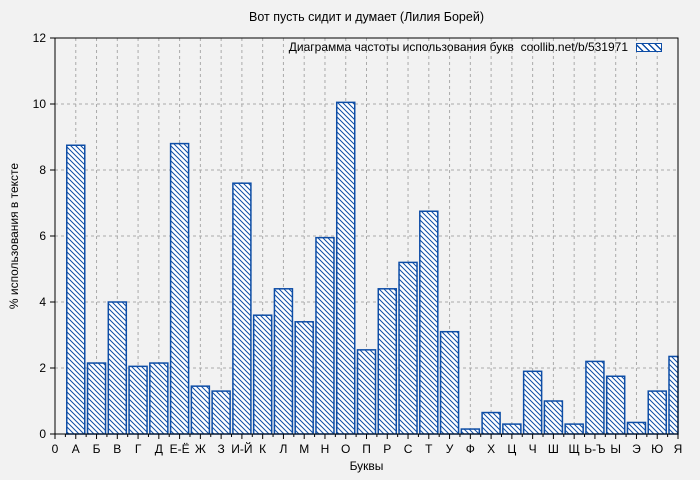  What do you see at coordinates (14, 236) in the screenshot?
I see `y-axis-title: % использования в тексте` at bounding box center [14, 236].